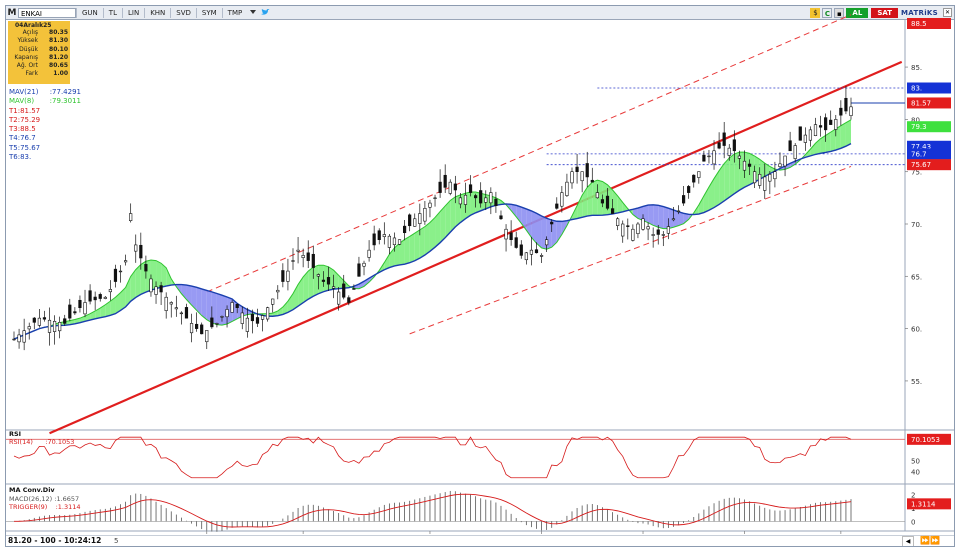 Image resolution: width=960 pixels, height=552 pixels. What do you see at coordinates (20, 157) in the screenshot?
I see `legend-target-6: T6:83.` at bounding box center [20, 157].